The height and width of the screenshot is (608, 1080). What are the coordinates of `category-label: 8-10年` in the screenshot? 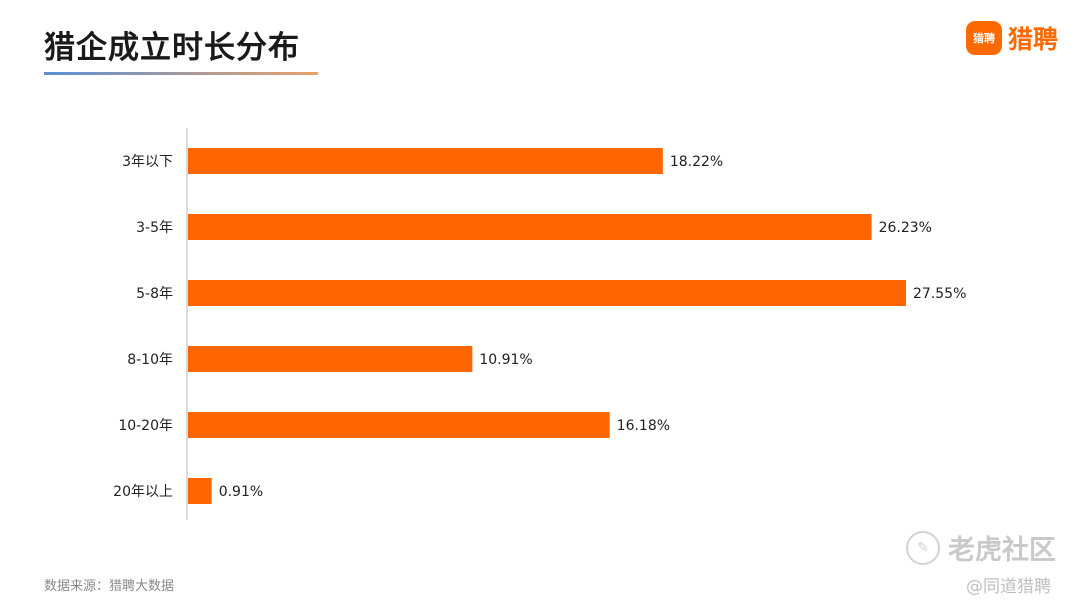 It's located at (150, 360).